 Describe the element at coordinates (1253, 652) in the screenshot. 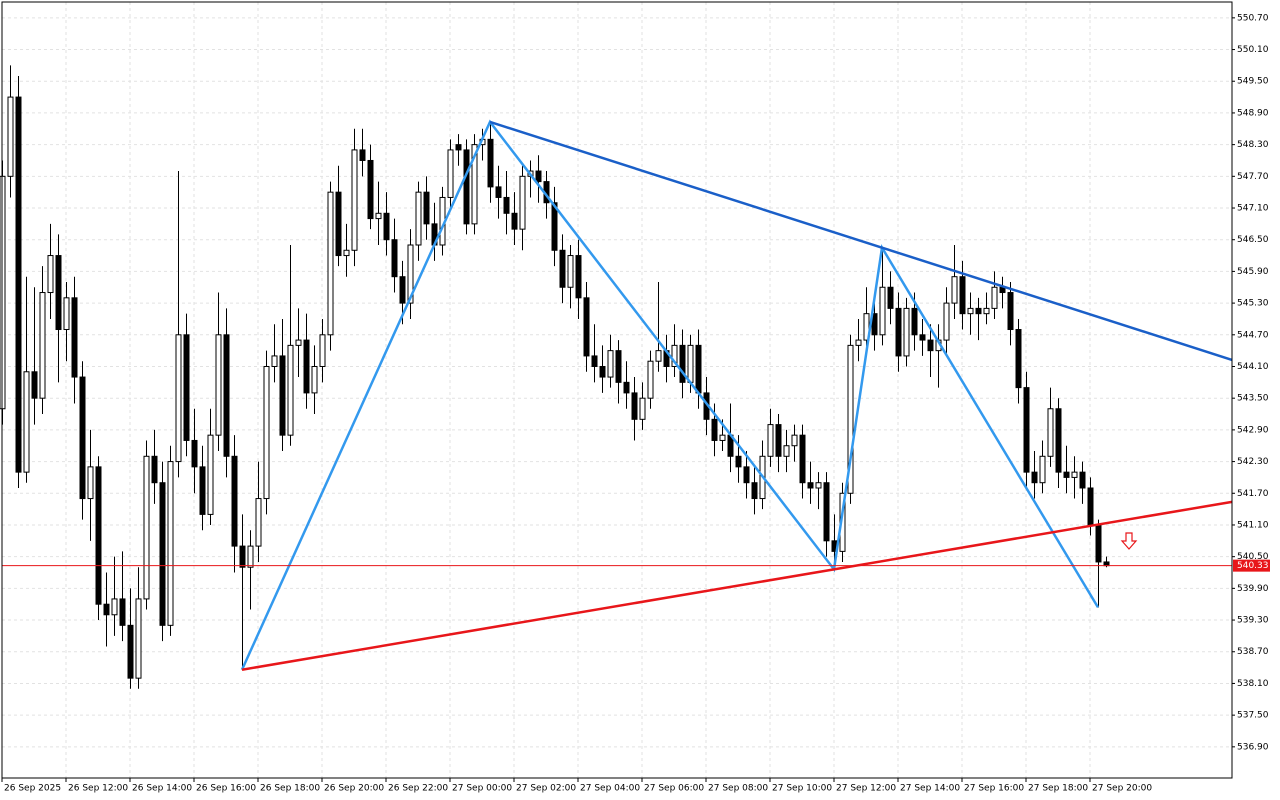

I see `y-tick-label: 538.70` at that location.